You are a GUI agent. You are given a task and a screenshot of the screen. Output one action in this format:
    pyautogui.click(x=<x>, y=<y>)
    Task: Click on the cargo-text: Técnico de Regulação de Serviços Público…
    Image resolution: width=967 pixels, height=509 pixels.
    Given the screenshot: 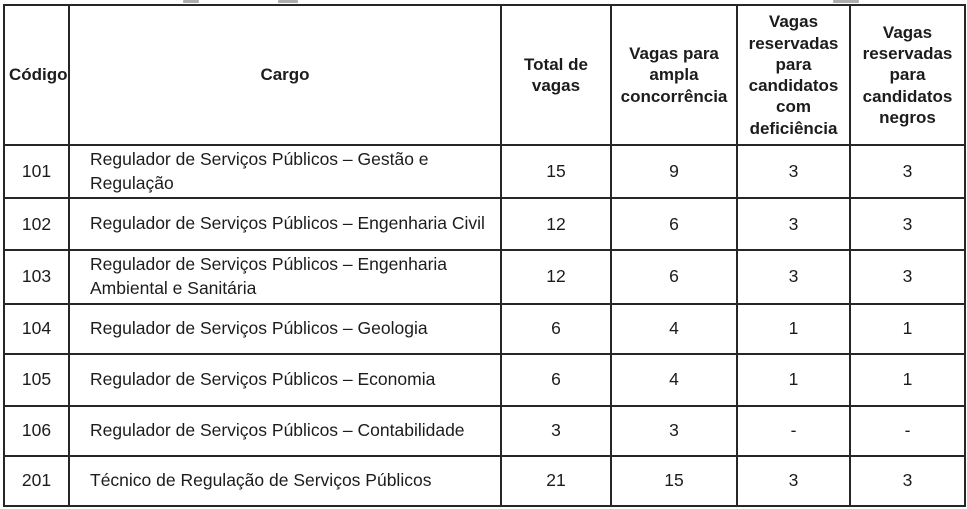 What is the action you would take?
    pyautogui.click(x=261, y=479)
    